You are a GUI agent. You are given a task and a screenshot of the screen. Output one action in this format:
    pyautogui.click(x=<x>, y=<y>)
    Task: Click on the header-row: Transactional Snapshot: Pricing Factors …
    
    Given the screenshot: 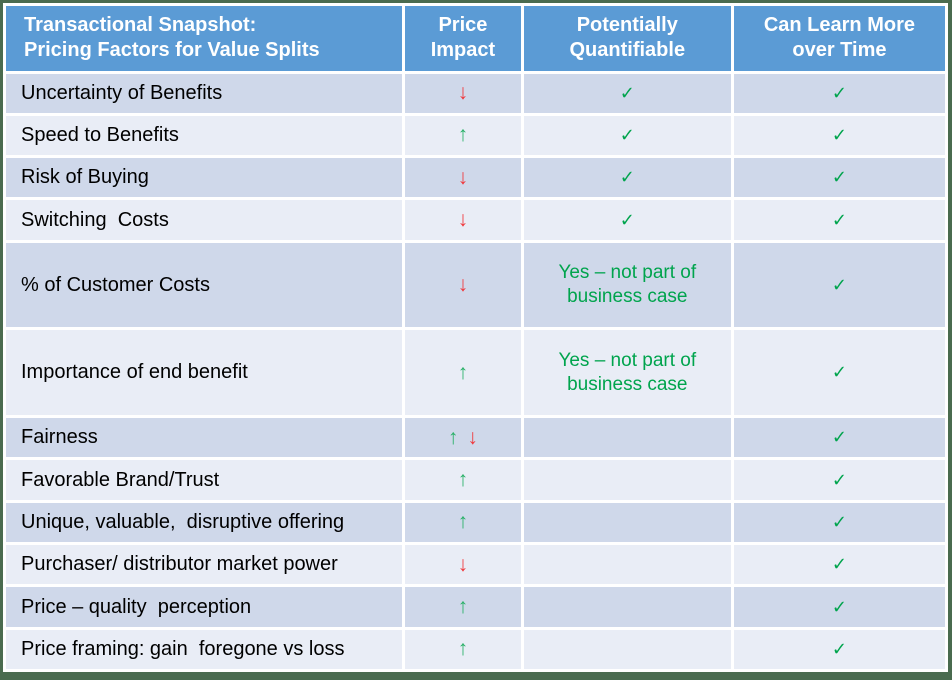 What is the action you would take?
    pyautogui.click(x=475, y=38)
    